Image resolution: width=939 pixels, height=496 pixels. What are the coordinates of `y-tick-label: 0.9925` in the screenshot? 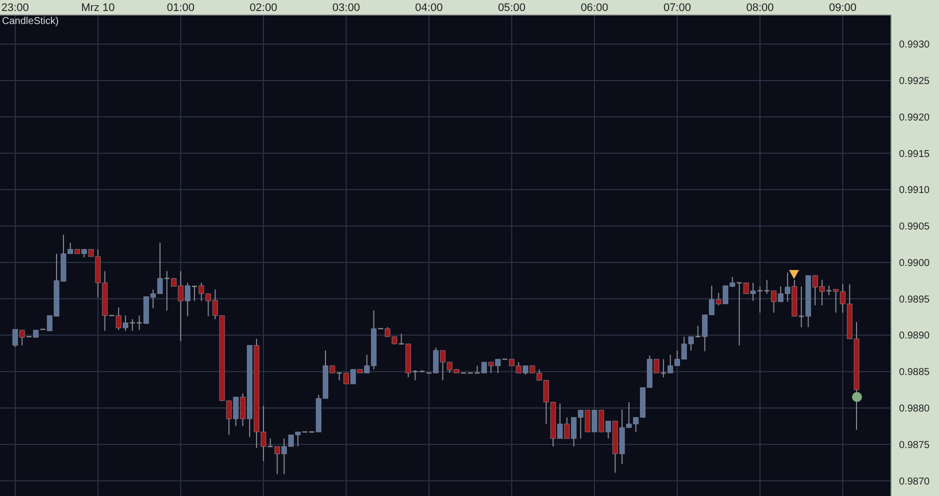 It's located at (914, 82).